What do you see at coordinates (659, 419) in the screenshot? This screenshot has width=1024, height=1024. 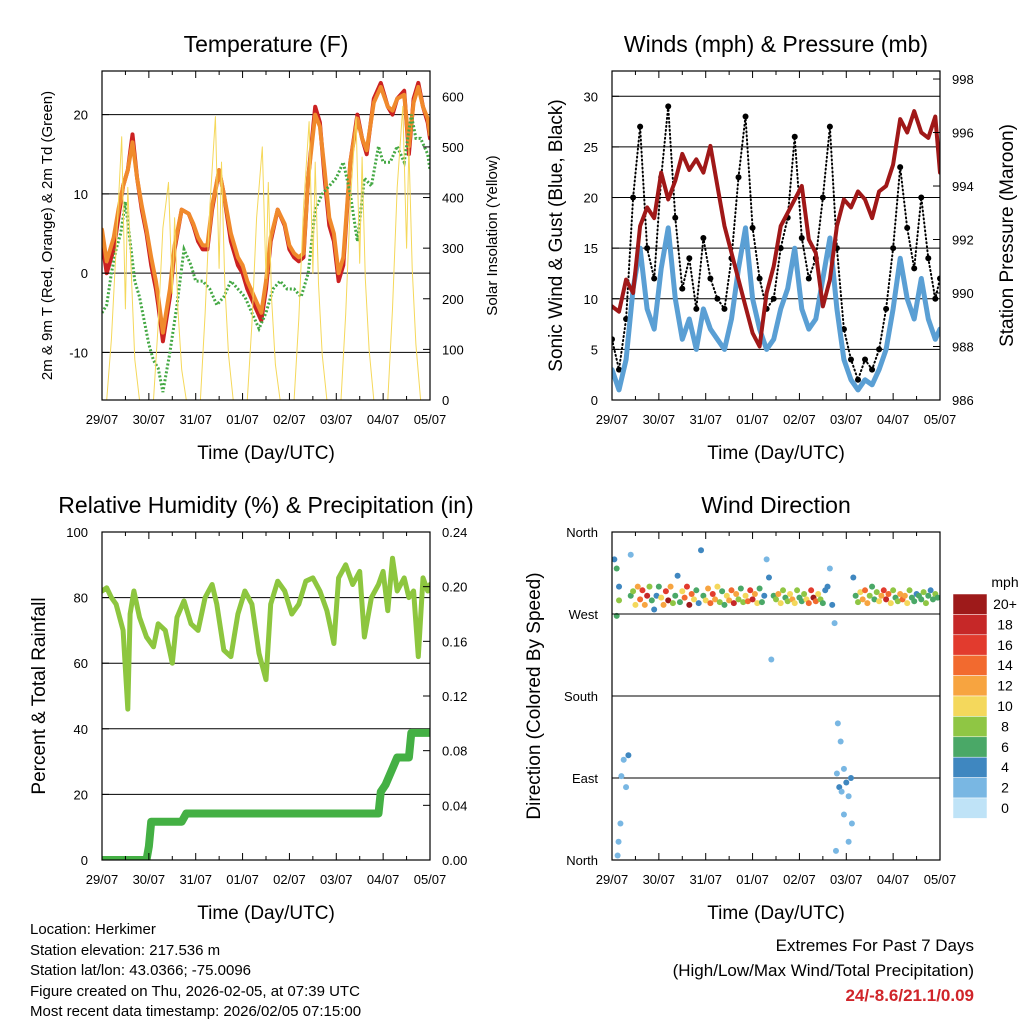 I see `x-tick-label: 30/07` at bounding box center [659, 419].